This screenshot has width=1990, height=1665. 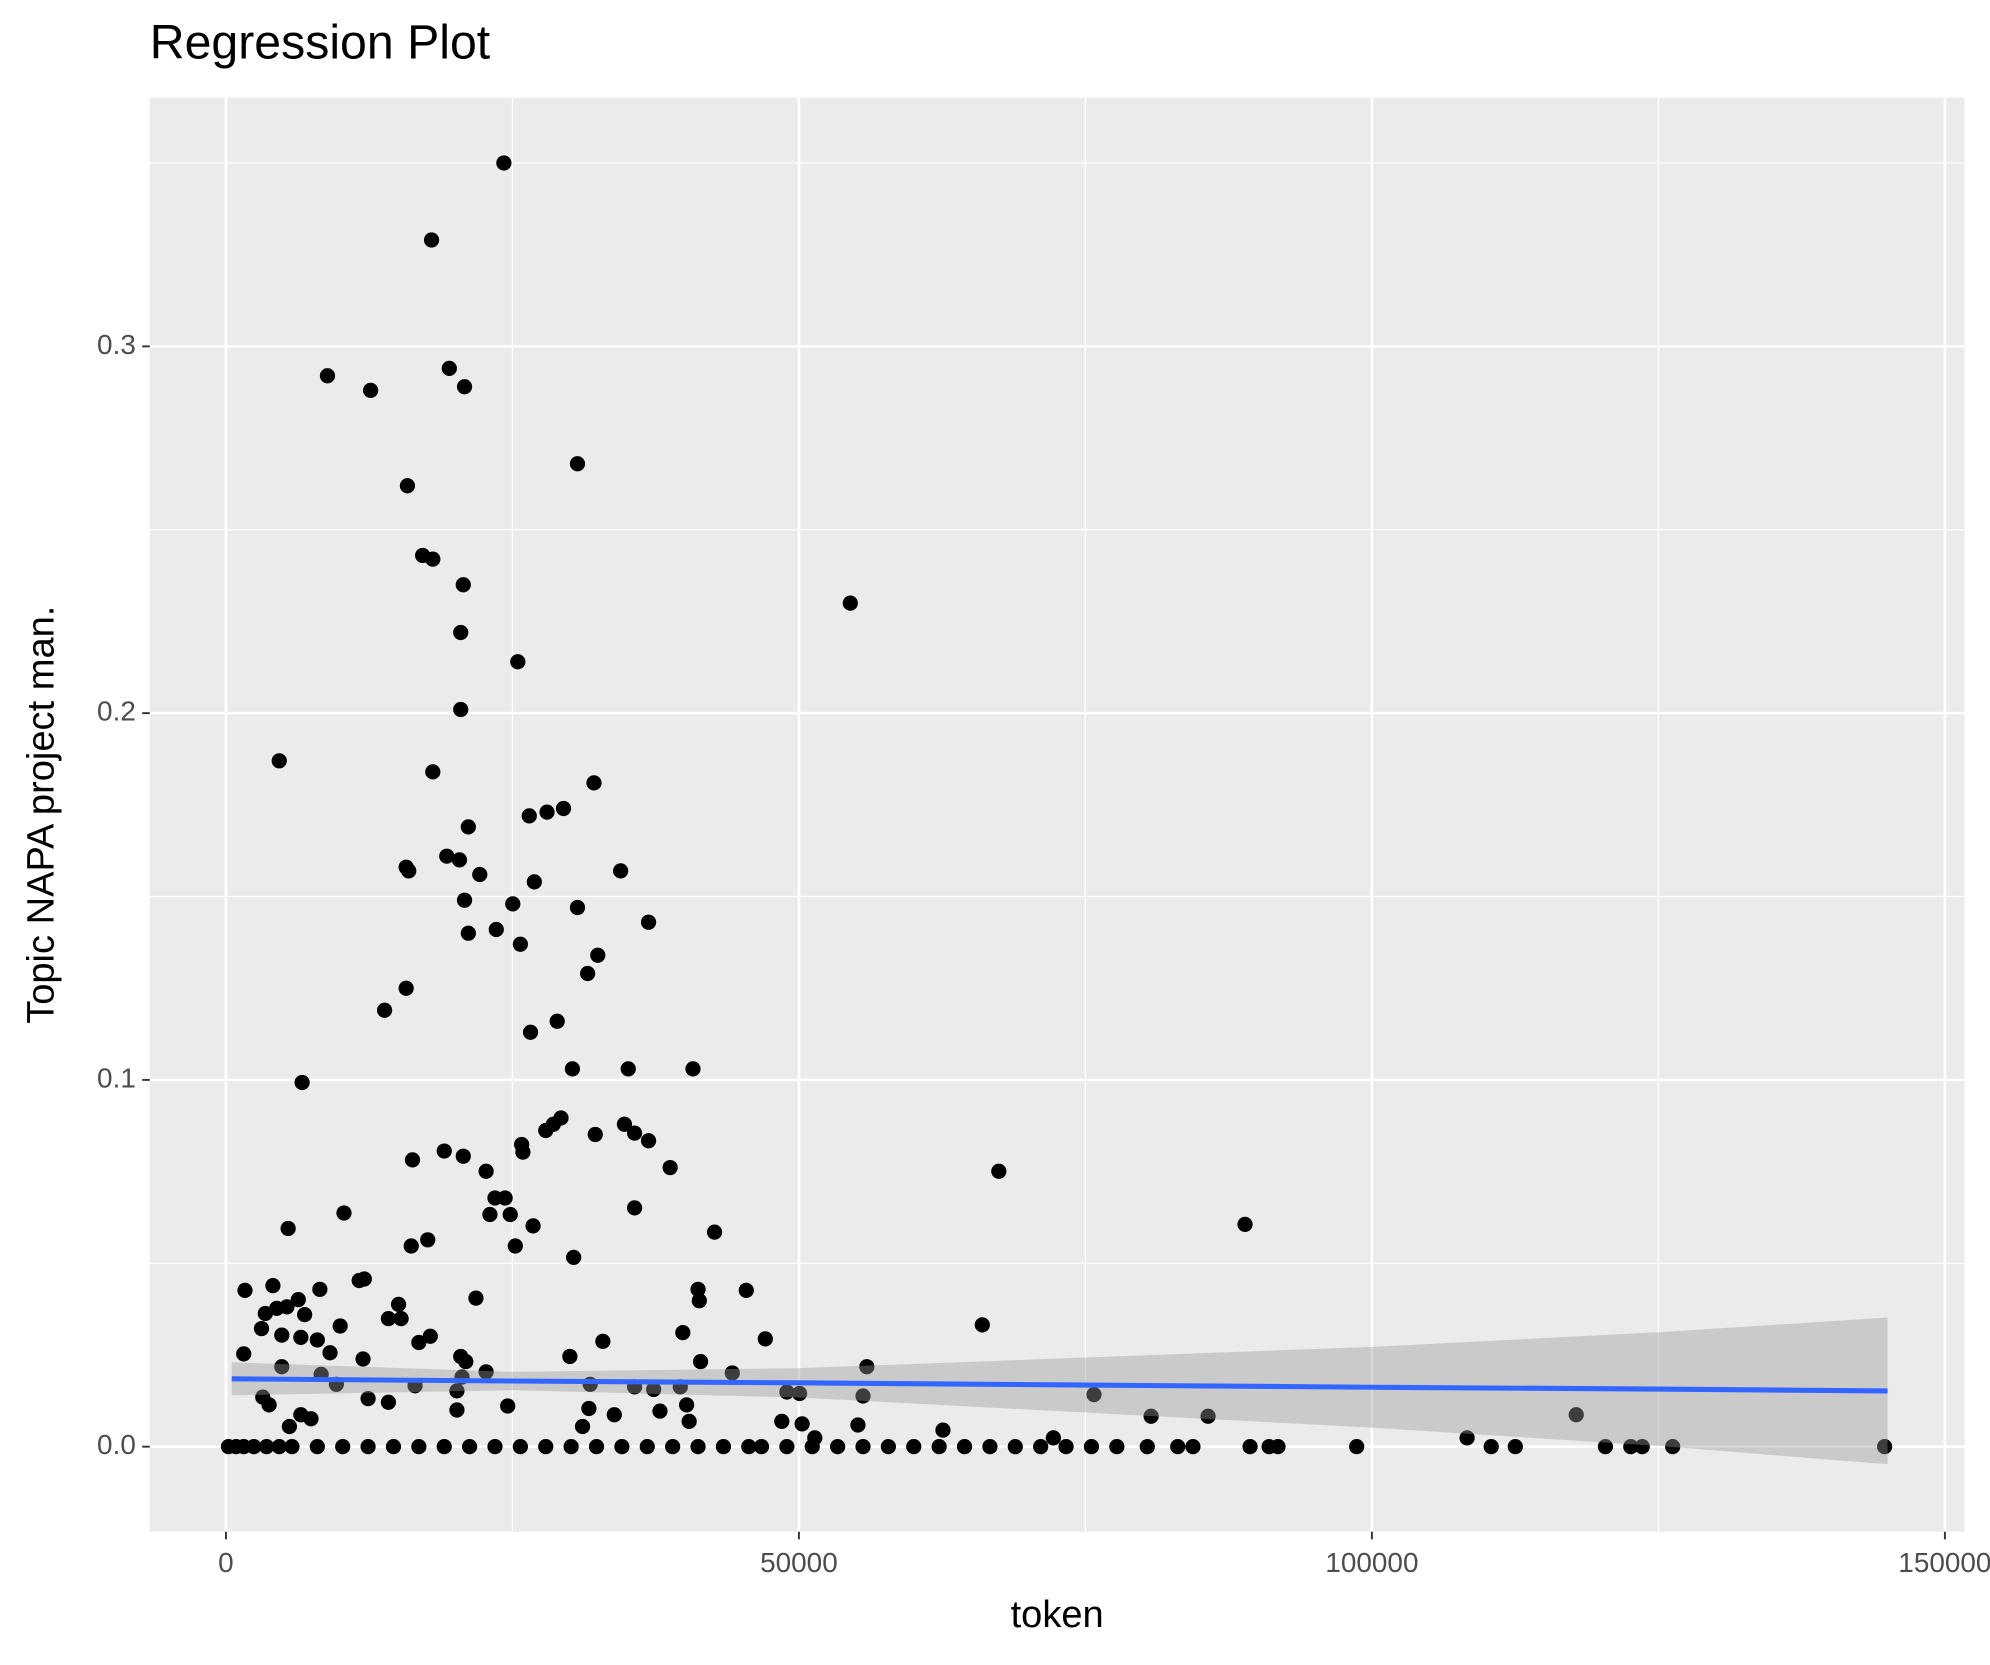 I want to click on y-tick-label: 0.3, so click(x=116, y=344).